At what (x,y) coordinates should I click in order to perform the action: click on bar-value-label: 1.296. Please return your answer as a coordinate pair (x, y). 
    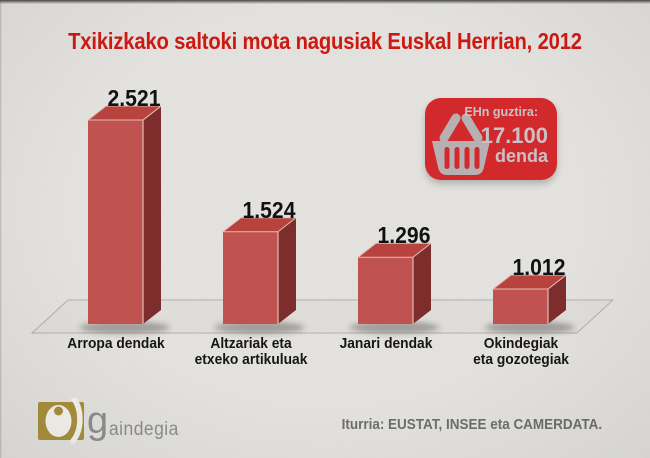
    Looking at the image, I should click on (403, 235).